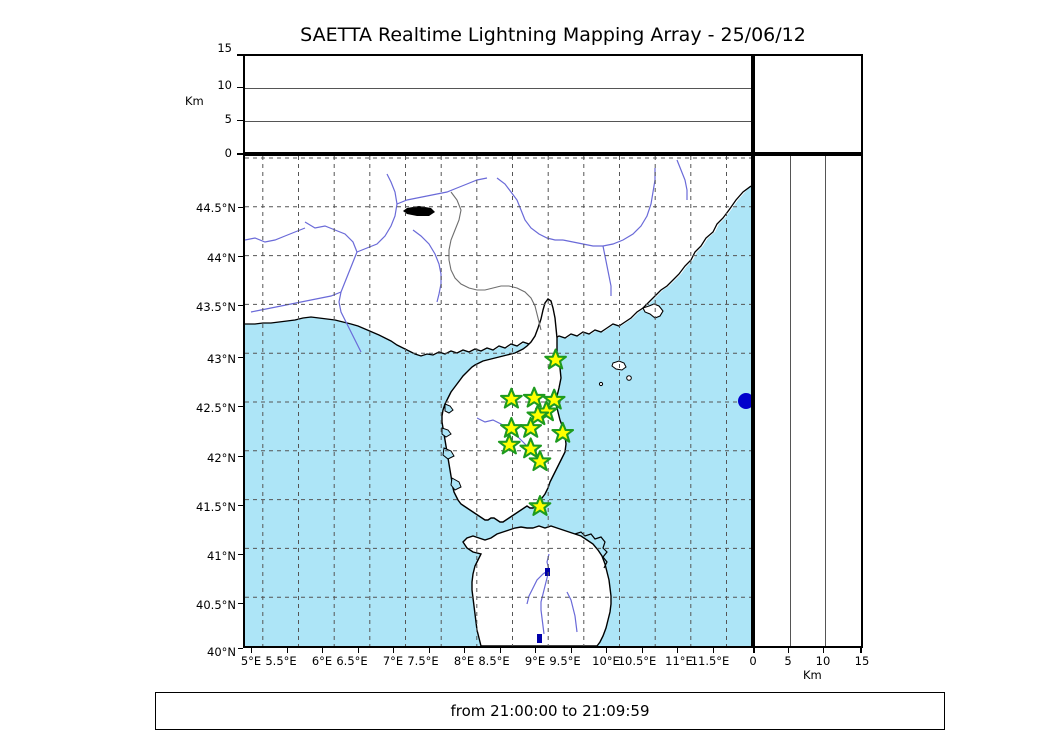 This screenshot has width=1050, height=750. I want to click on lat-tick-44: 44°N, so click(221, 258).